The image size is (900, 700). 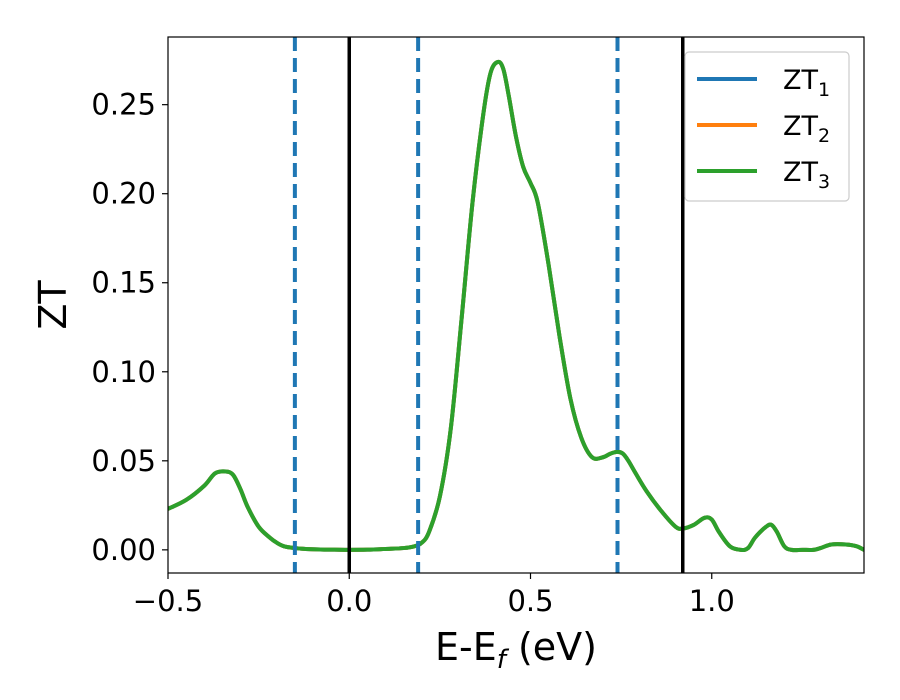 I want to click on x-axis-label: E-Ef (eV), so click(x=516, y=650).